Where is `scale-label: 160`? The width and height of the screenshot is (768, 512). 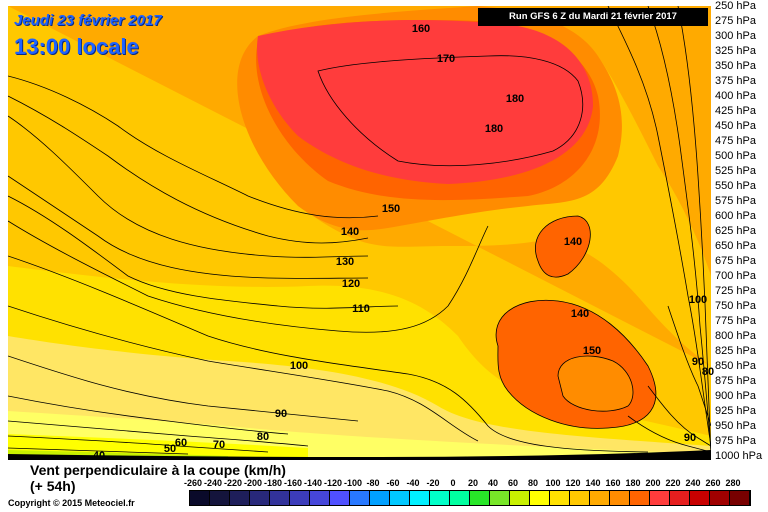 scale-label: 160 is located at coordinates (613, 483).